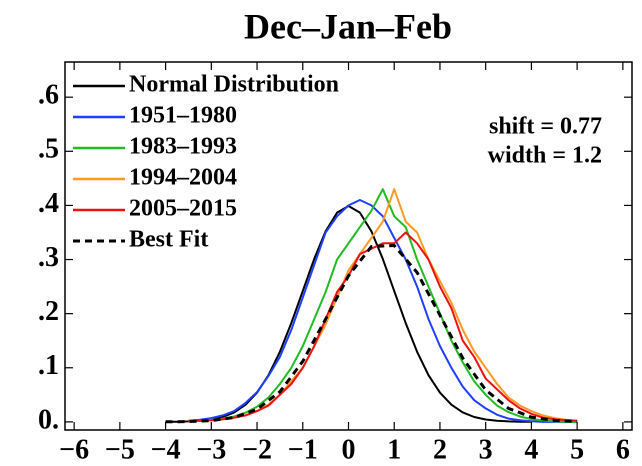 The width and height of the screenshot is (642, 466). I want to click on y-tick-label: .5, so click(48, 149).